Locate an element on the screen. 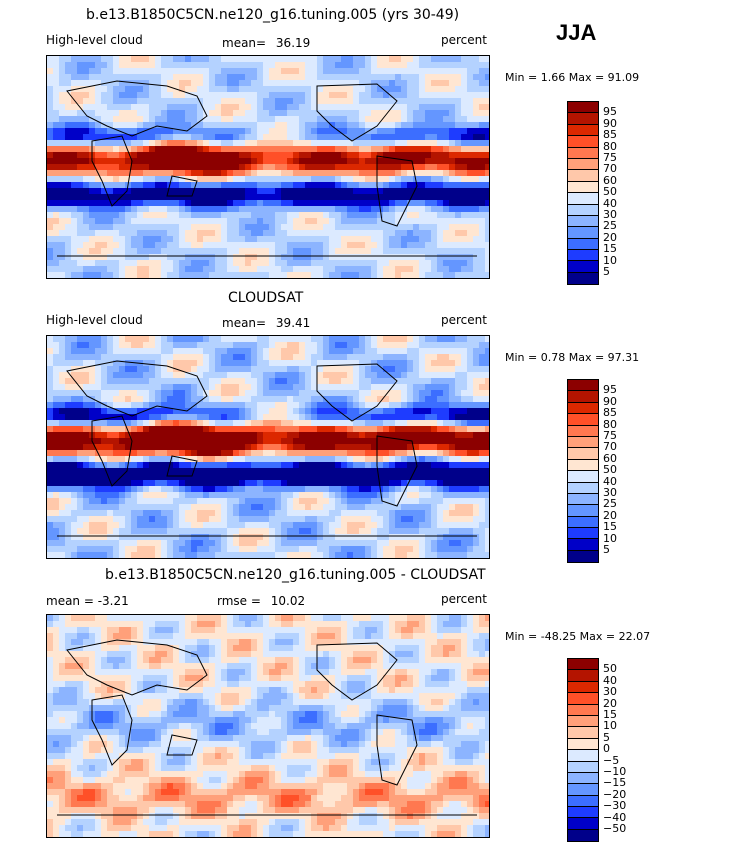 The height and width of the screenshot is (842, 733). panel-3-colorbar is located at coordinates (583, 750).